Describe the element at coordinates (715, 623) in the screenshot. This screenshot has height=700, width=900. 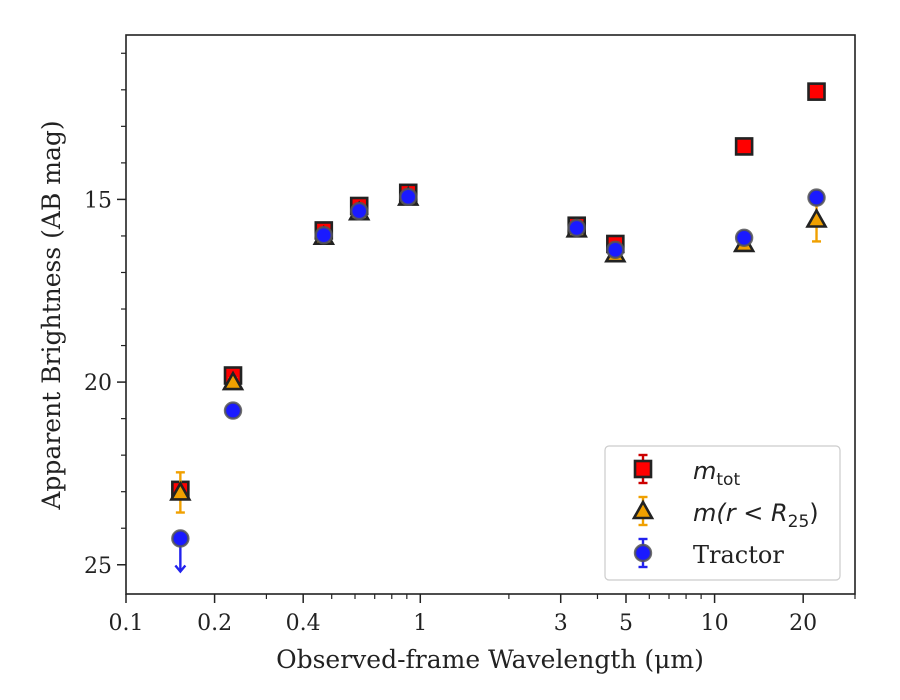
I see `x-tick-label: 10` at that location.